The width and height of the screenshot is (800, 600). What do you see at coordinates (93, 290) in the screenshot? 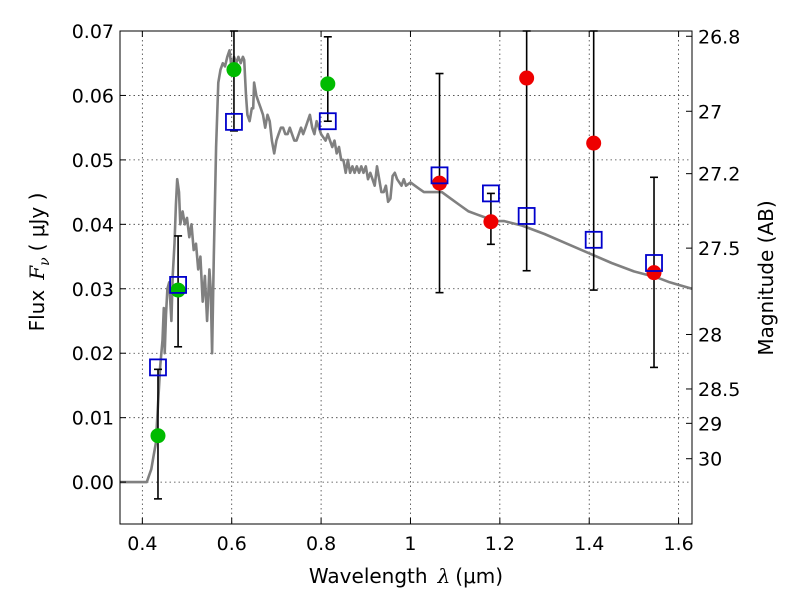
I see `y-tick-label: 0.03` at bounding box center [93, 290].